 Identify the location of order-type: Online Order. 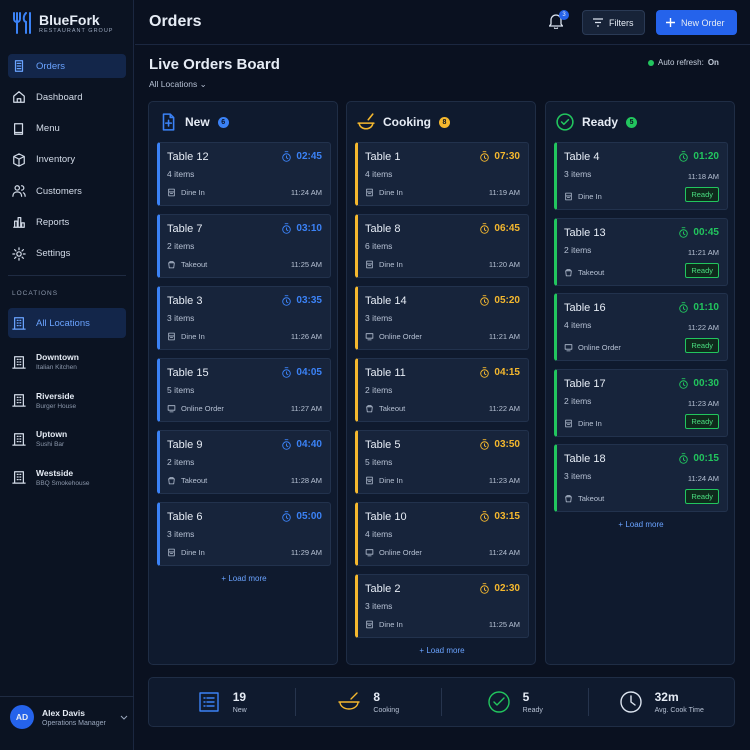
(393, 552).